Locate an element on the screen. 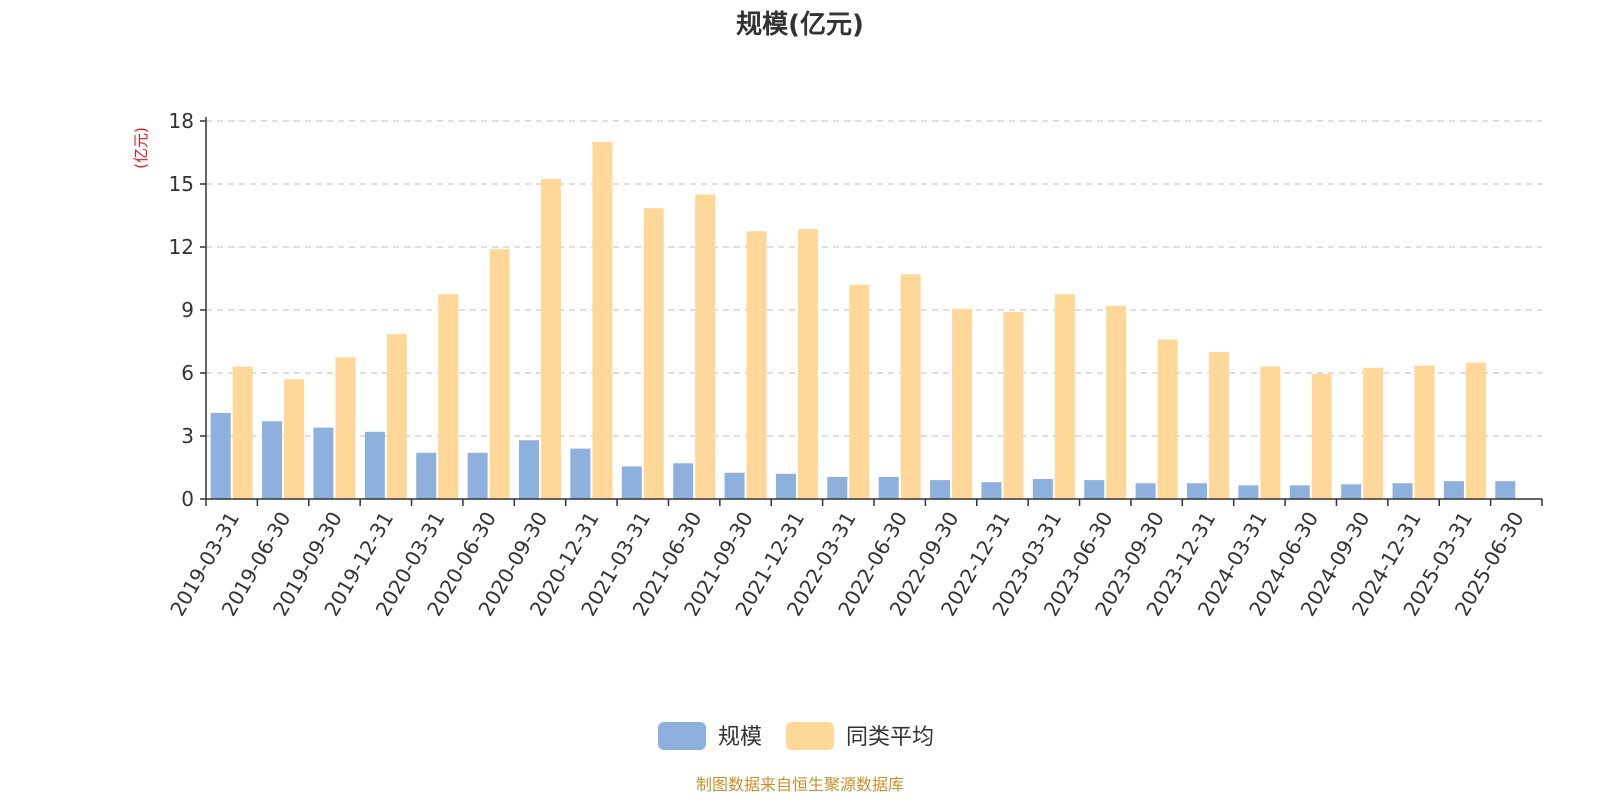 This screenshot has height=800, width=1600. legend-swatch-scale is located at coordinates (682, 736).